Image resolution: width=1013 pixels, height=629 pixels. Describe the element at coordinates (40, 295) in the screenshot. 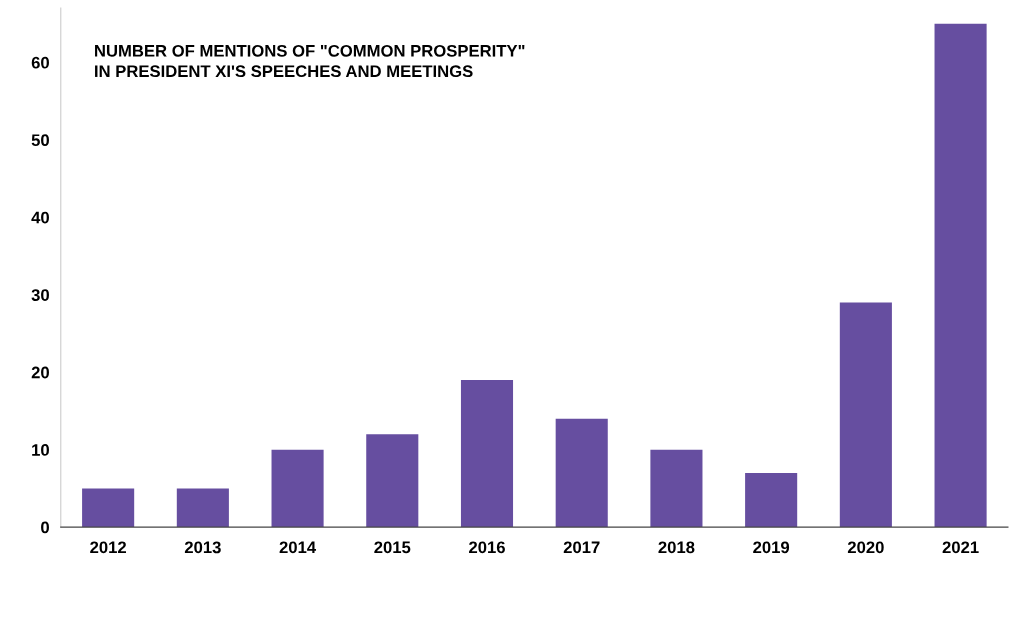

I see `y-tick-label: 30` at that location.